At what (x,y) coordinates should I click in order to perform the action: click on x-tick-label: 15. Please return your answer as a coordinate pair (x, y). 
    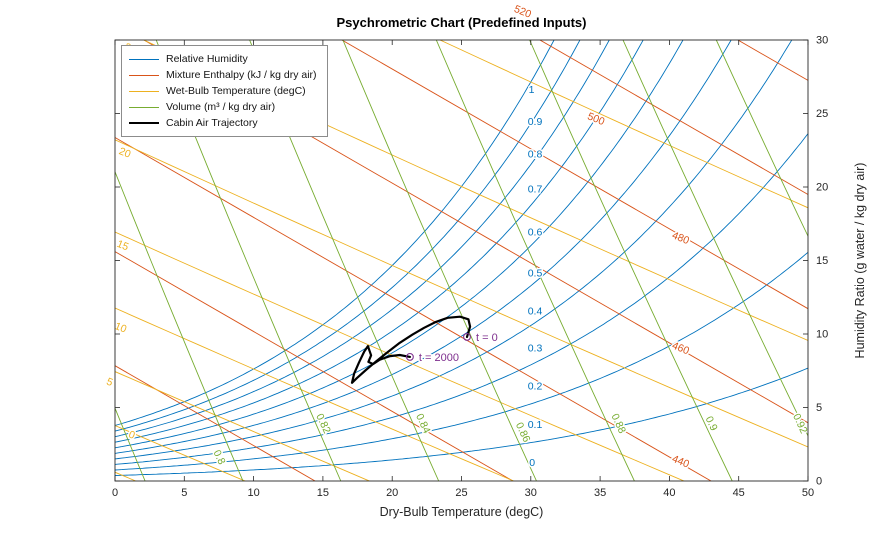
    Looking at the image, I should click on (323, 493).